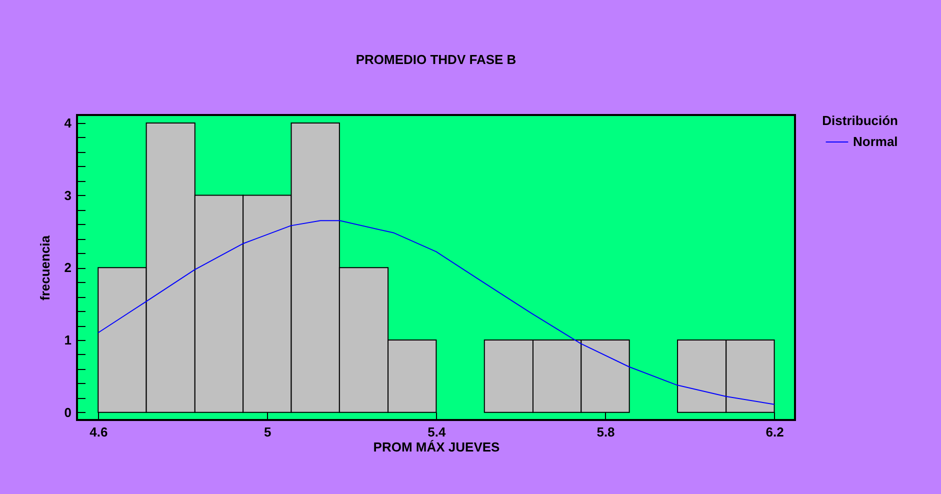 This screenshot has height=494, width=941. What do you see at coordinates (268, 432) in the screenshot?
I see `x-tick-label: 5` at bounding box center [268, 432].